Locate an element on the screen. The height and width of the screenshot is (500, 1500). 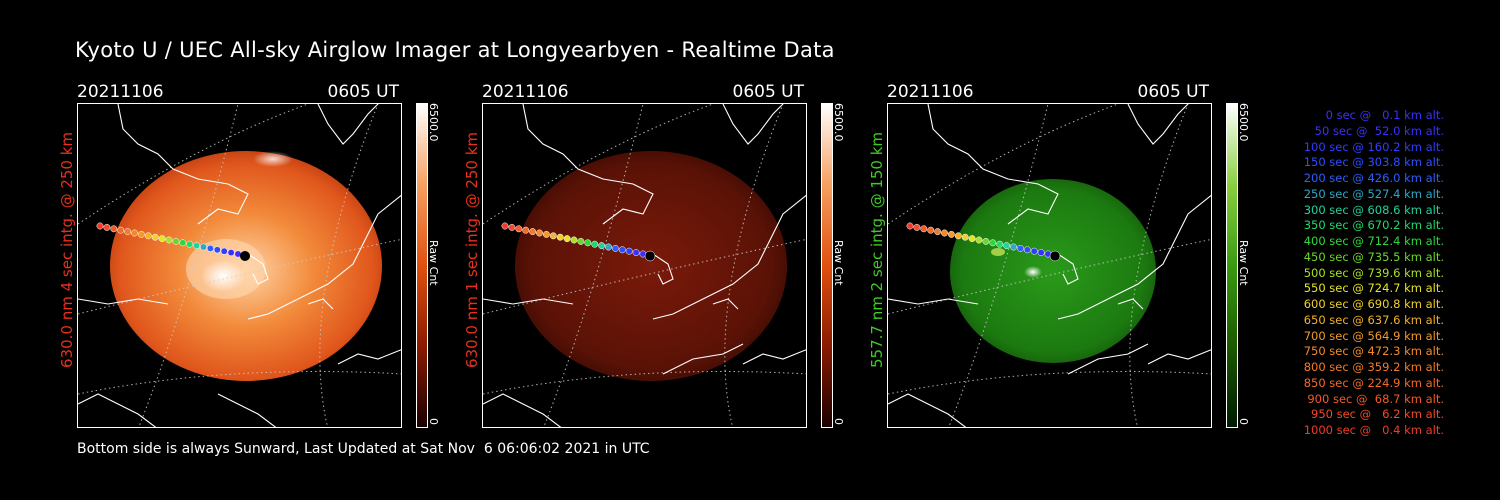
legend-row: 1000 sec @ 0.4 km alt. is located at coordinates (1373, 430).